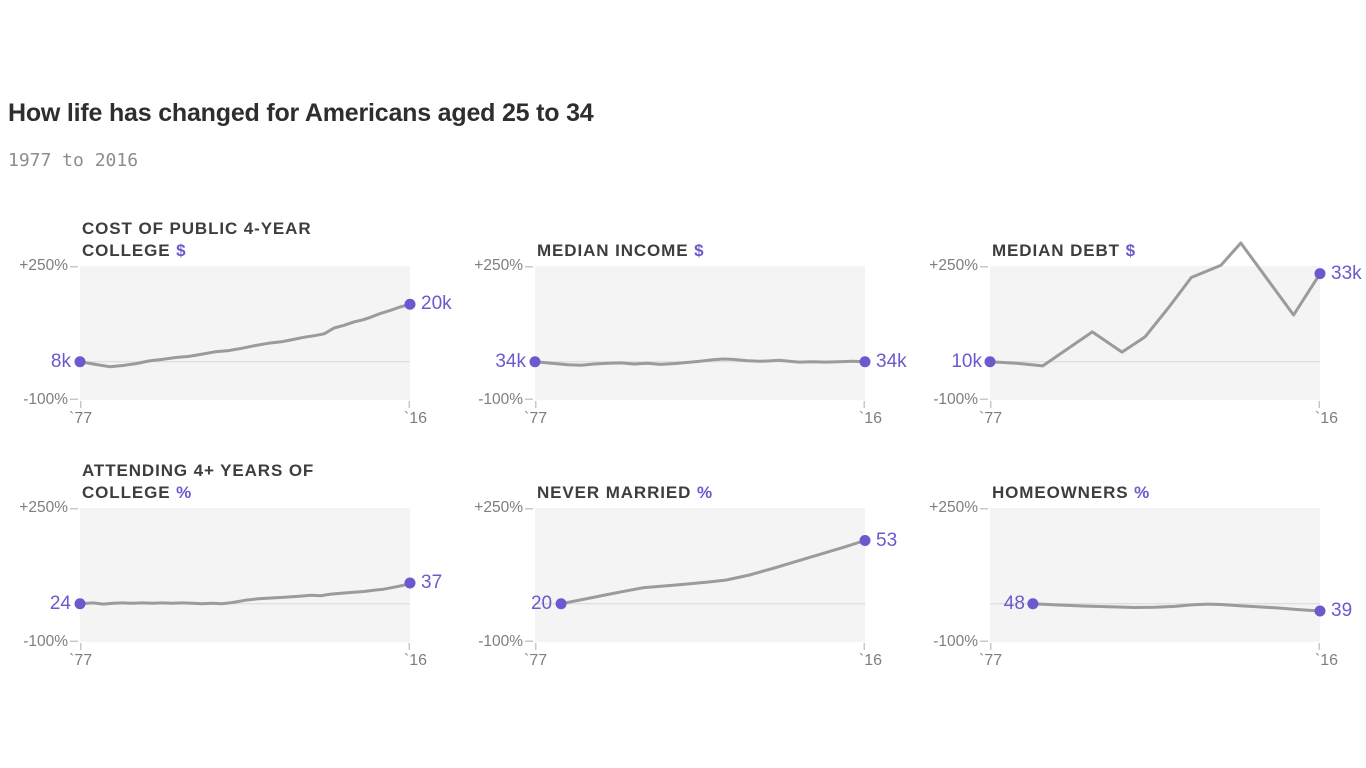 The image size is (1366, 768). I want to click on panel-title: HOMEOWNERS %, so click(1133, 493).